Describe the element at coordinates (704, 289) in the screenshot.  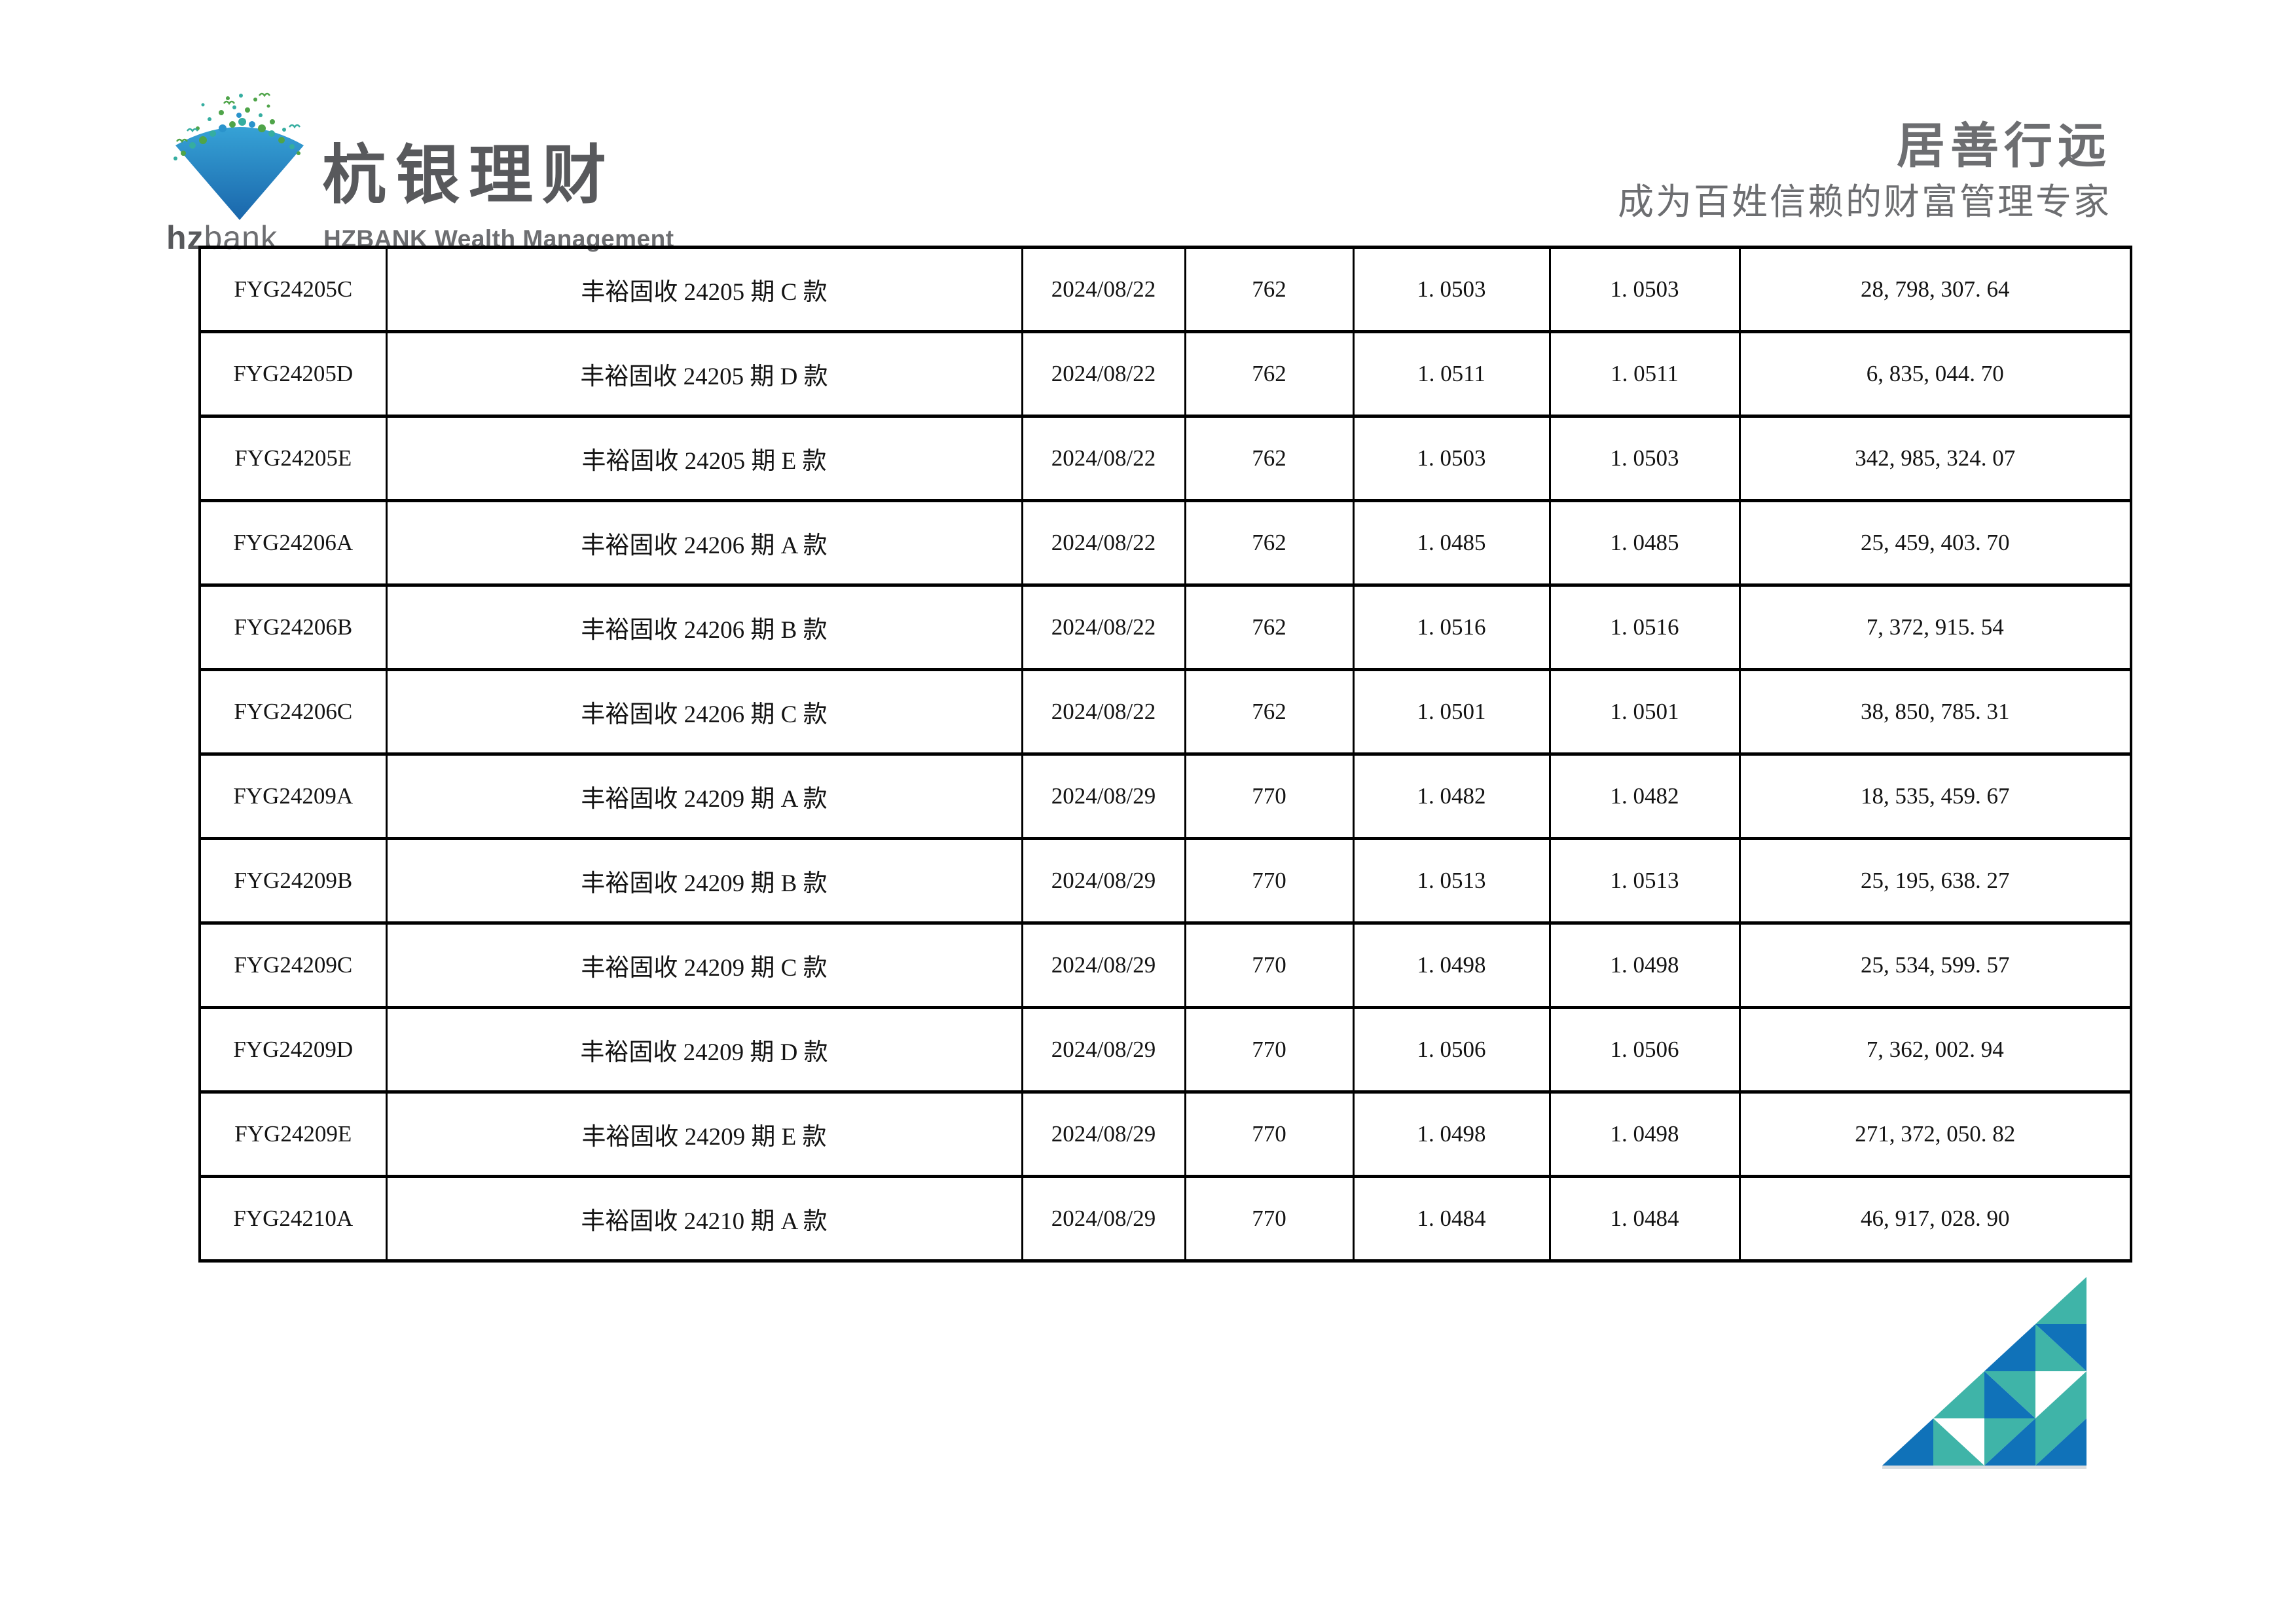
I see `cell-name: 丰裕固收 24205 期 C 款` at that location.